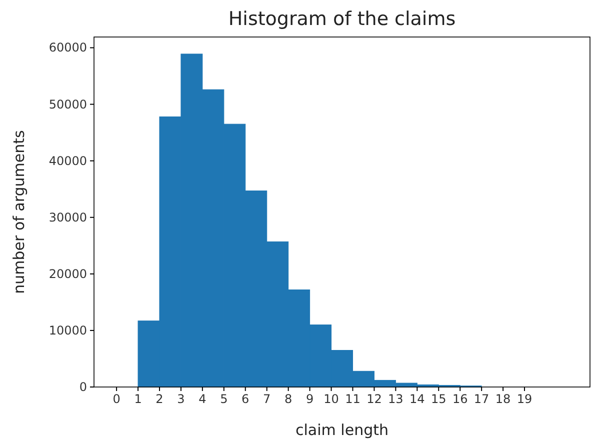  What do you see at coordinates (374, 399) in the screenshot?
I see `x-tick-label: 12` at bounding box center [374, 399].